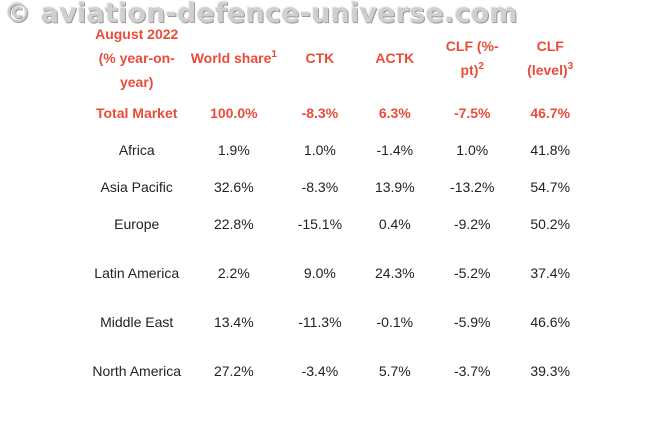  I want to click on cell-region: Middle East, so click(137, 321).